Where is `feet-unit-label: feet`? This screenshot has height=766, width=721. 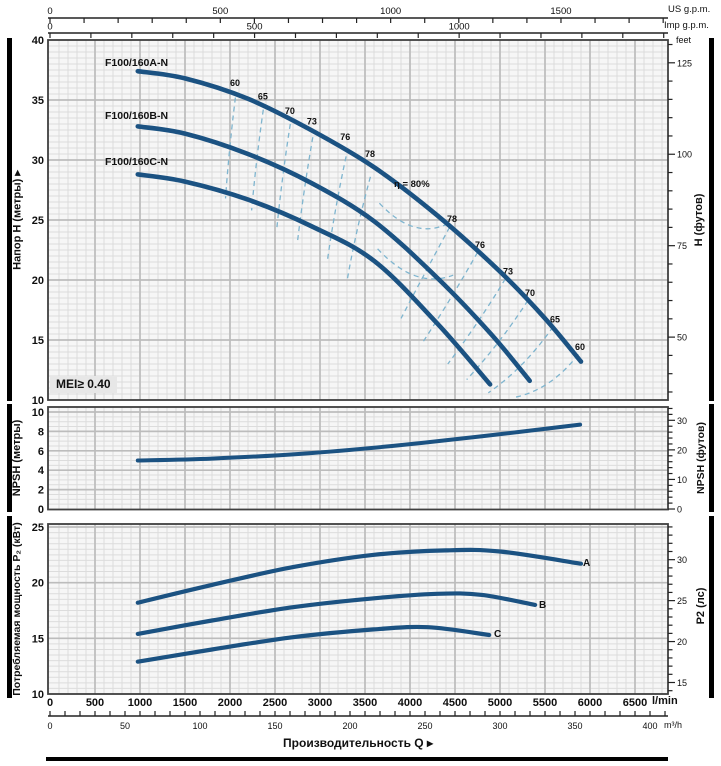 feet-unit-label: feet is located at coordinates (684, 40).